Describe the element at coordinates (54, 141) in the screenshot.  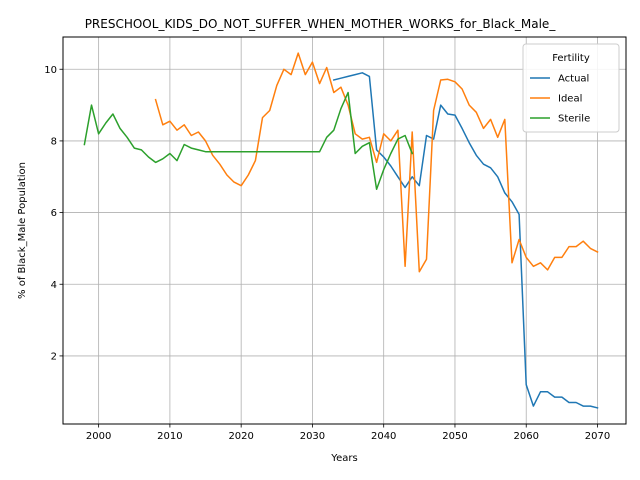
I see `y-tick-label: 8` at that location.